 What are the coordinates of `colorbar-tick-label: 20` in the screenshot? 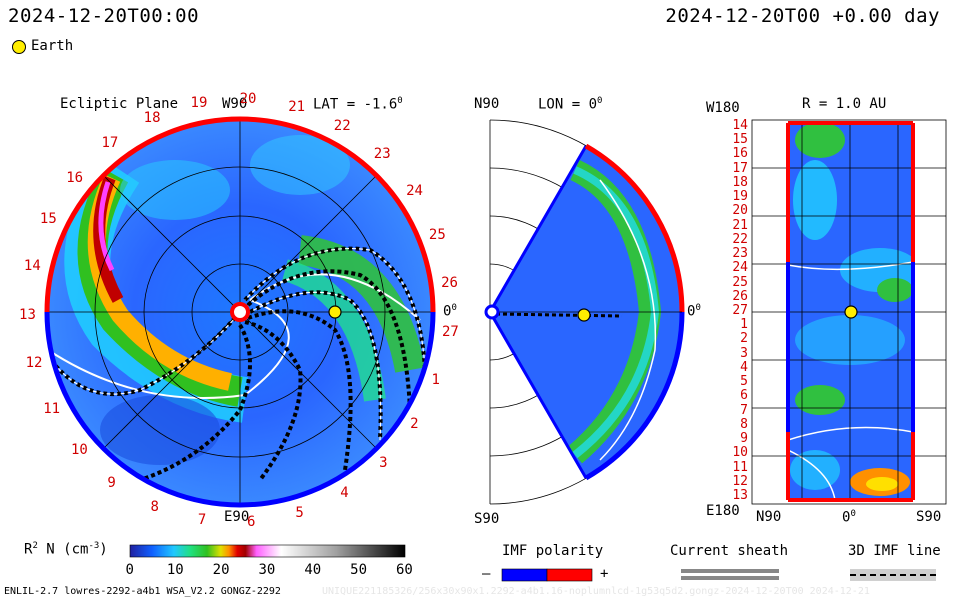 It's located at (221, 570).